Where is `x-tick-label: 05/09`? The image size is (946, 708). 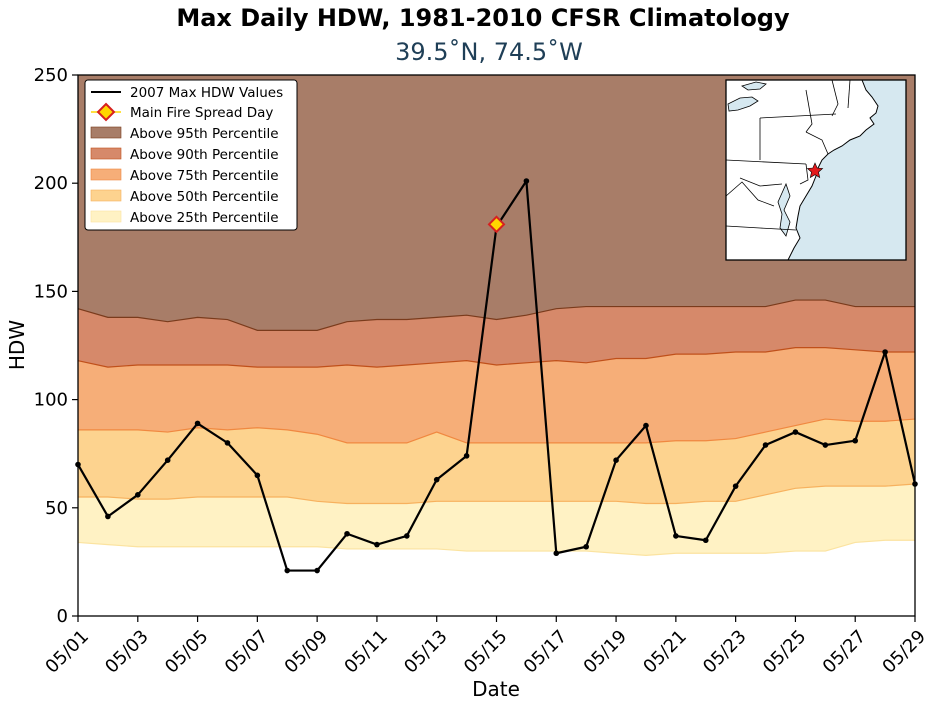
x-tick-label: 05/09 is located at coordinates (307, 652).